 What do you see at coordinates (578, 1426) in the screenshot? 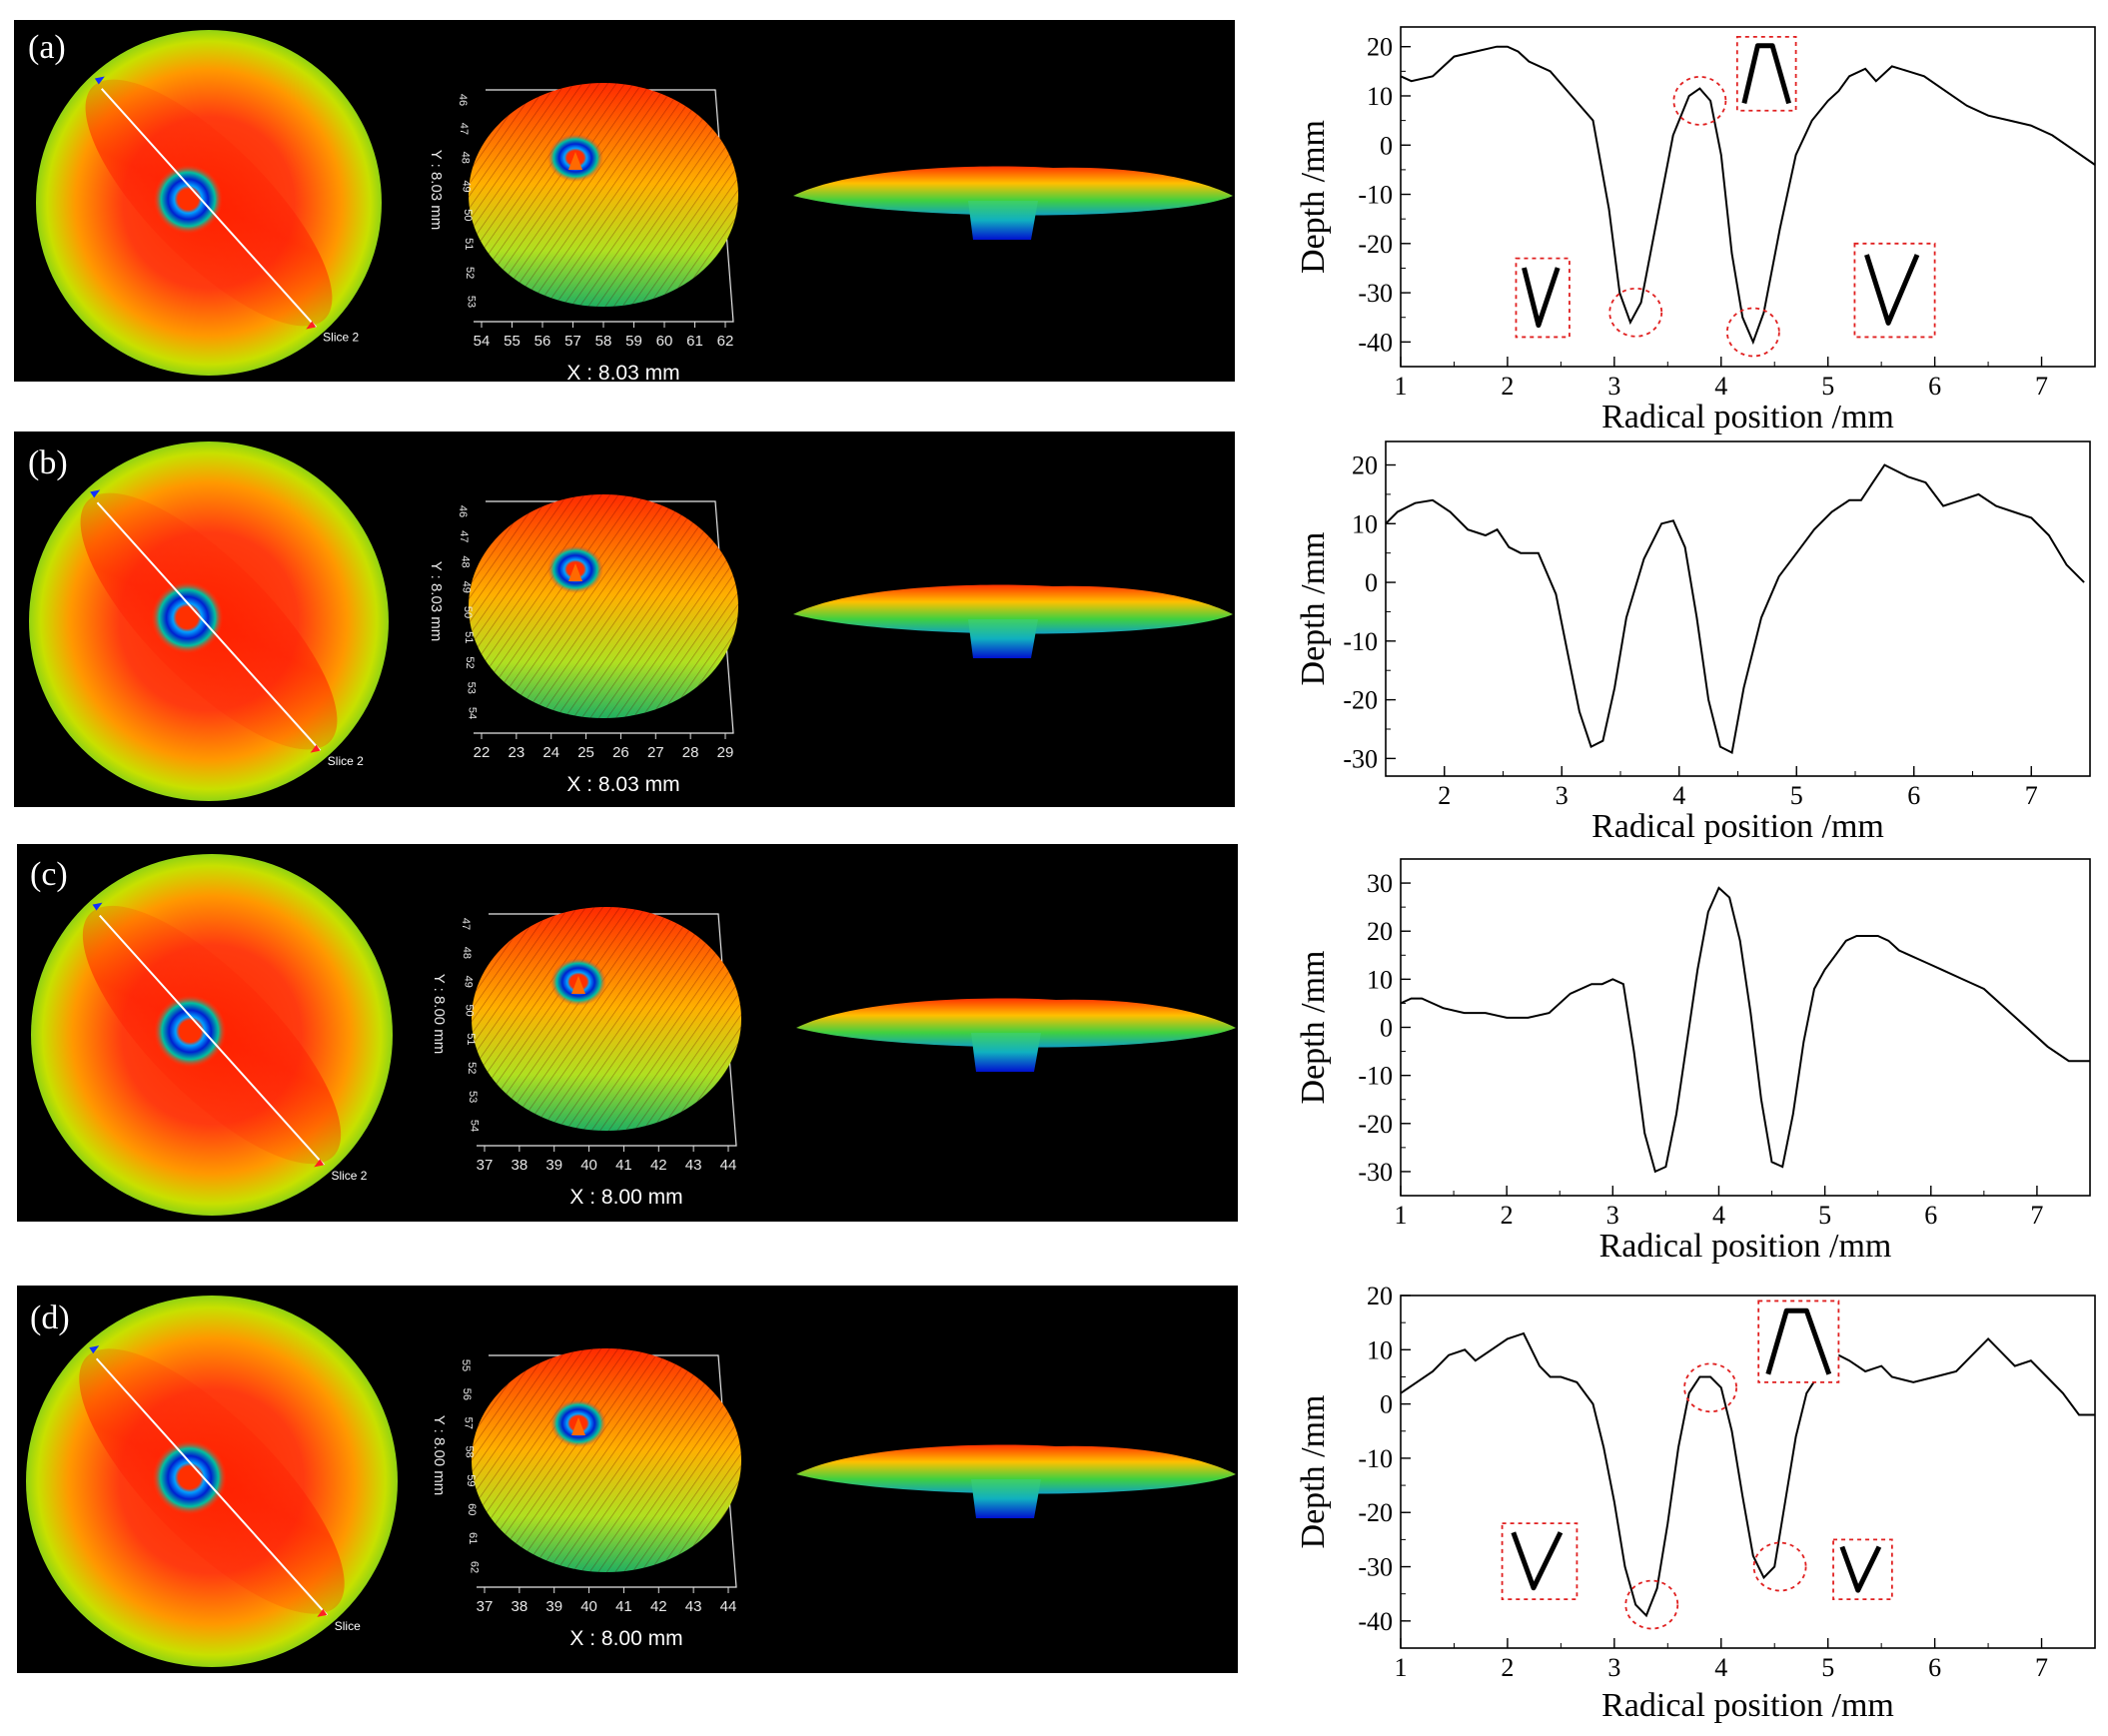
I see `surface-peak` at bounding box center [578, 1426].